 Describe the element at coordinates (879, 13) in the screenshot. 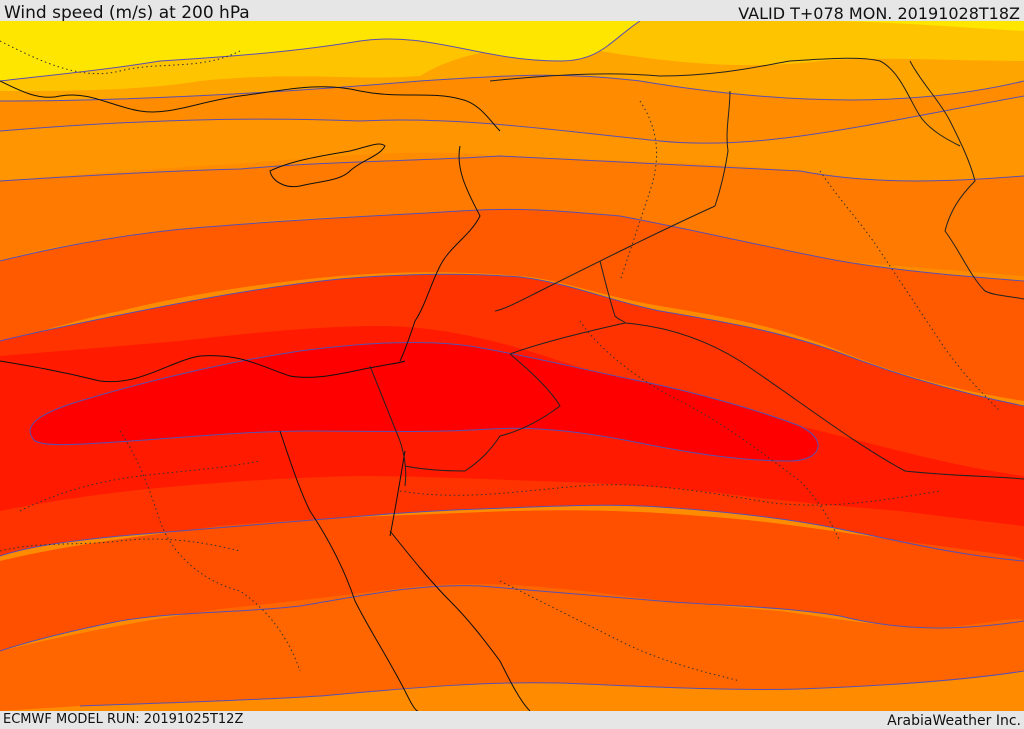

I see `valid-time-label: VALID T+078 MON. 20191028T18Z` at that location.